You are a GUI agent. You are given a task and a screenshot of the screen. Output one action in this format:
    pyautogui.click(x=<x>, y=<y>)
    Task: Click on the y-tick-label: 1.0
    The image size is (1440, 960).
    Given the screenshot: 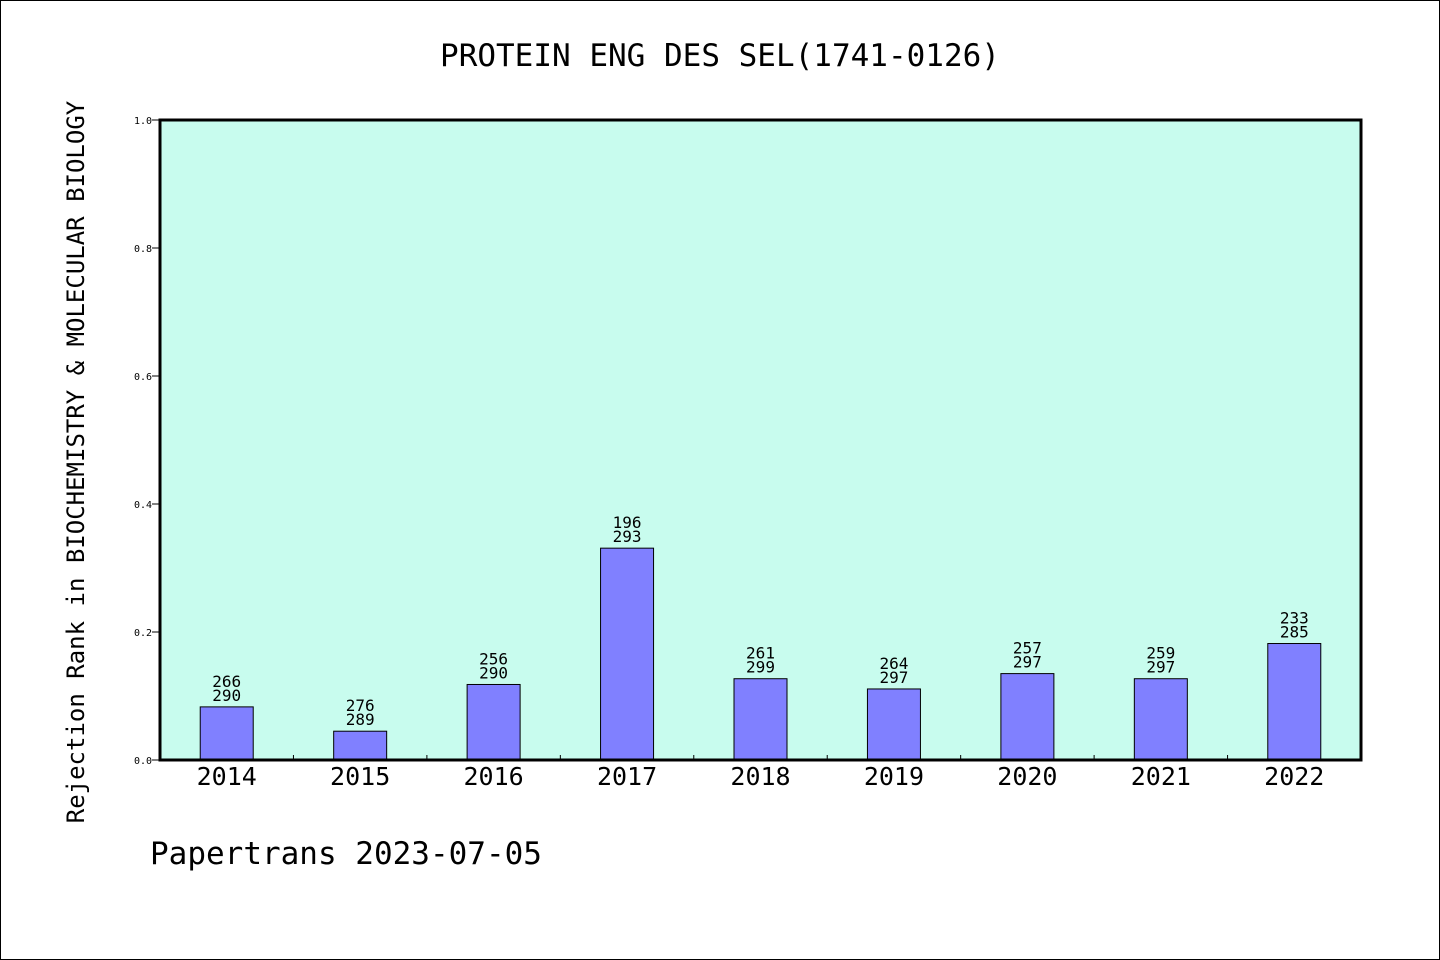 What is the action you would take?
    pyautogui.click(x=143, y=121)
    